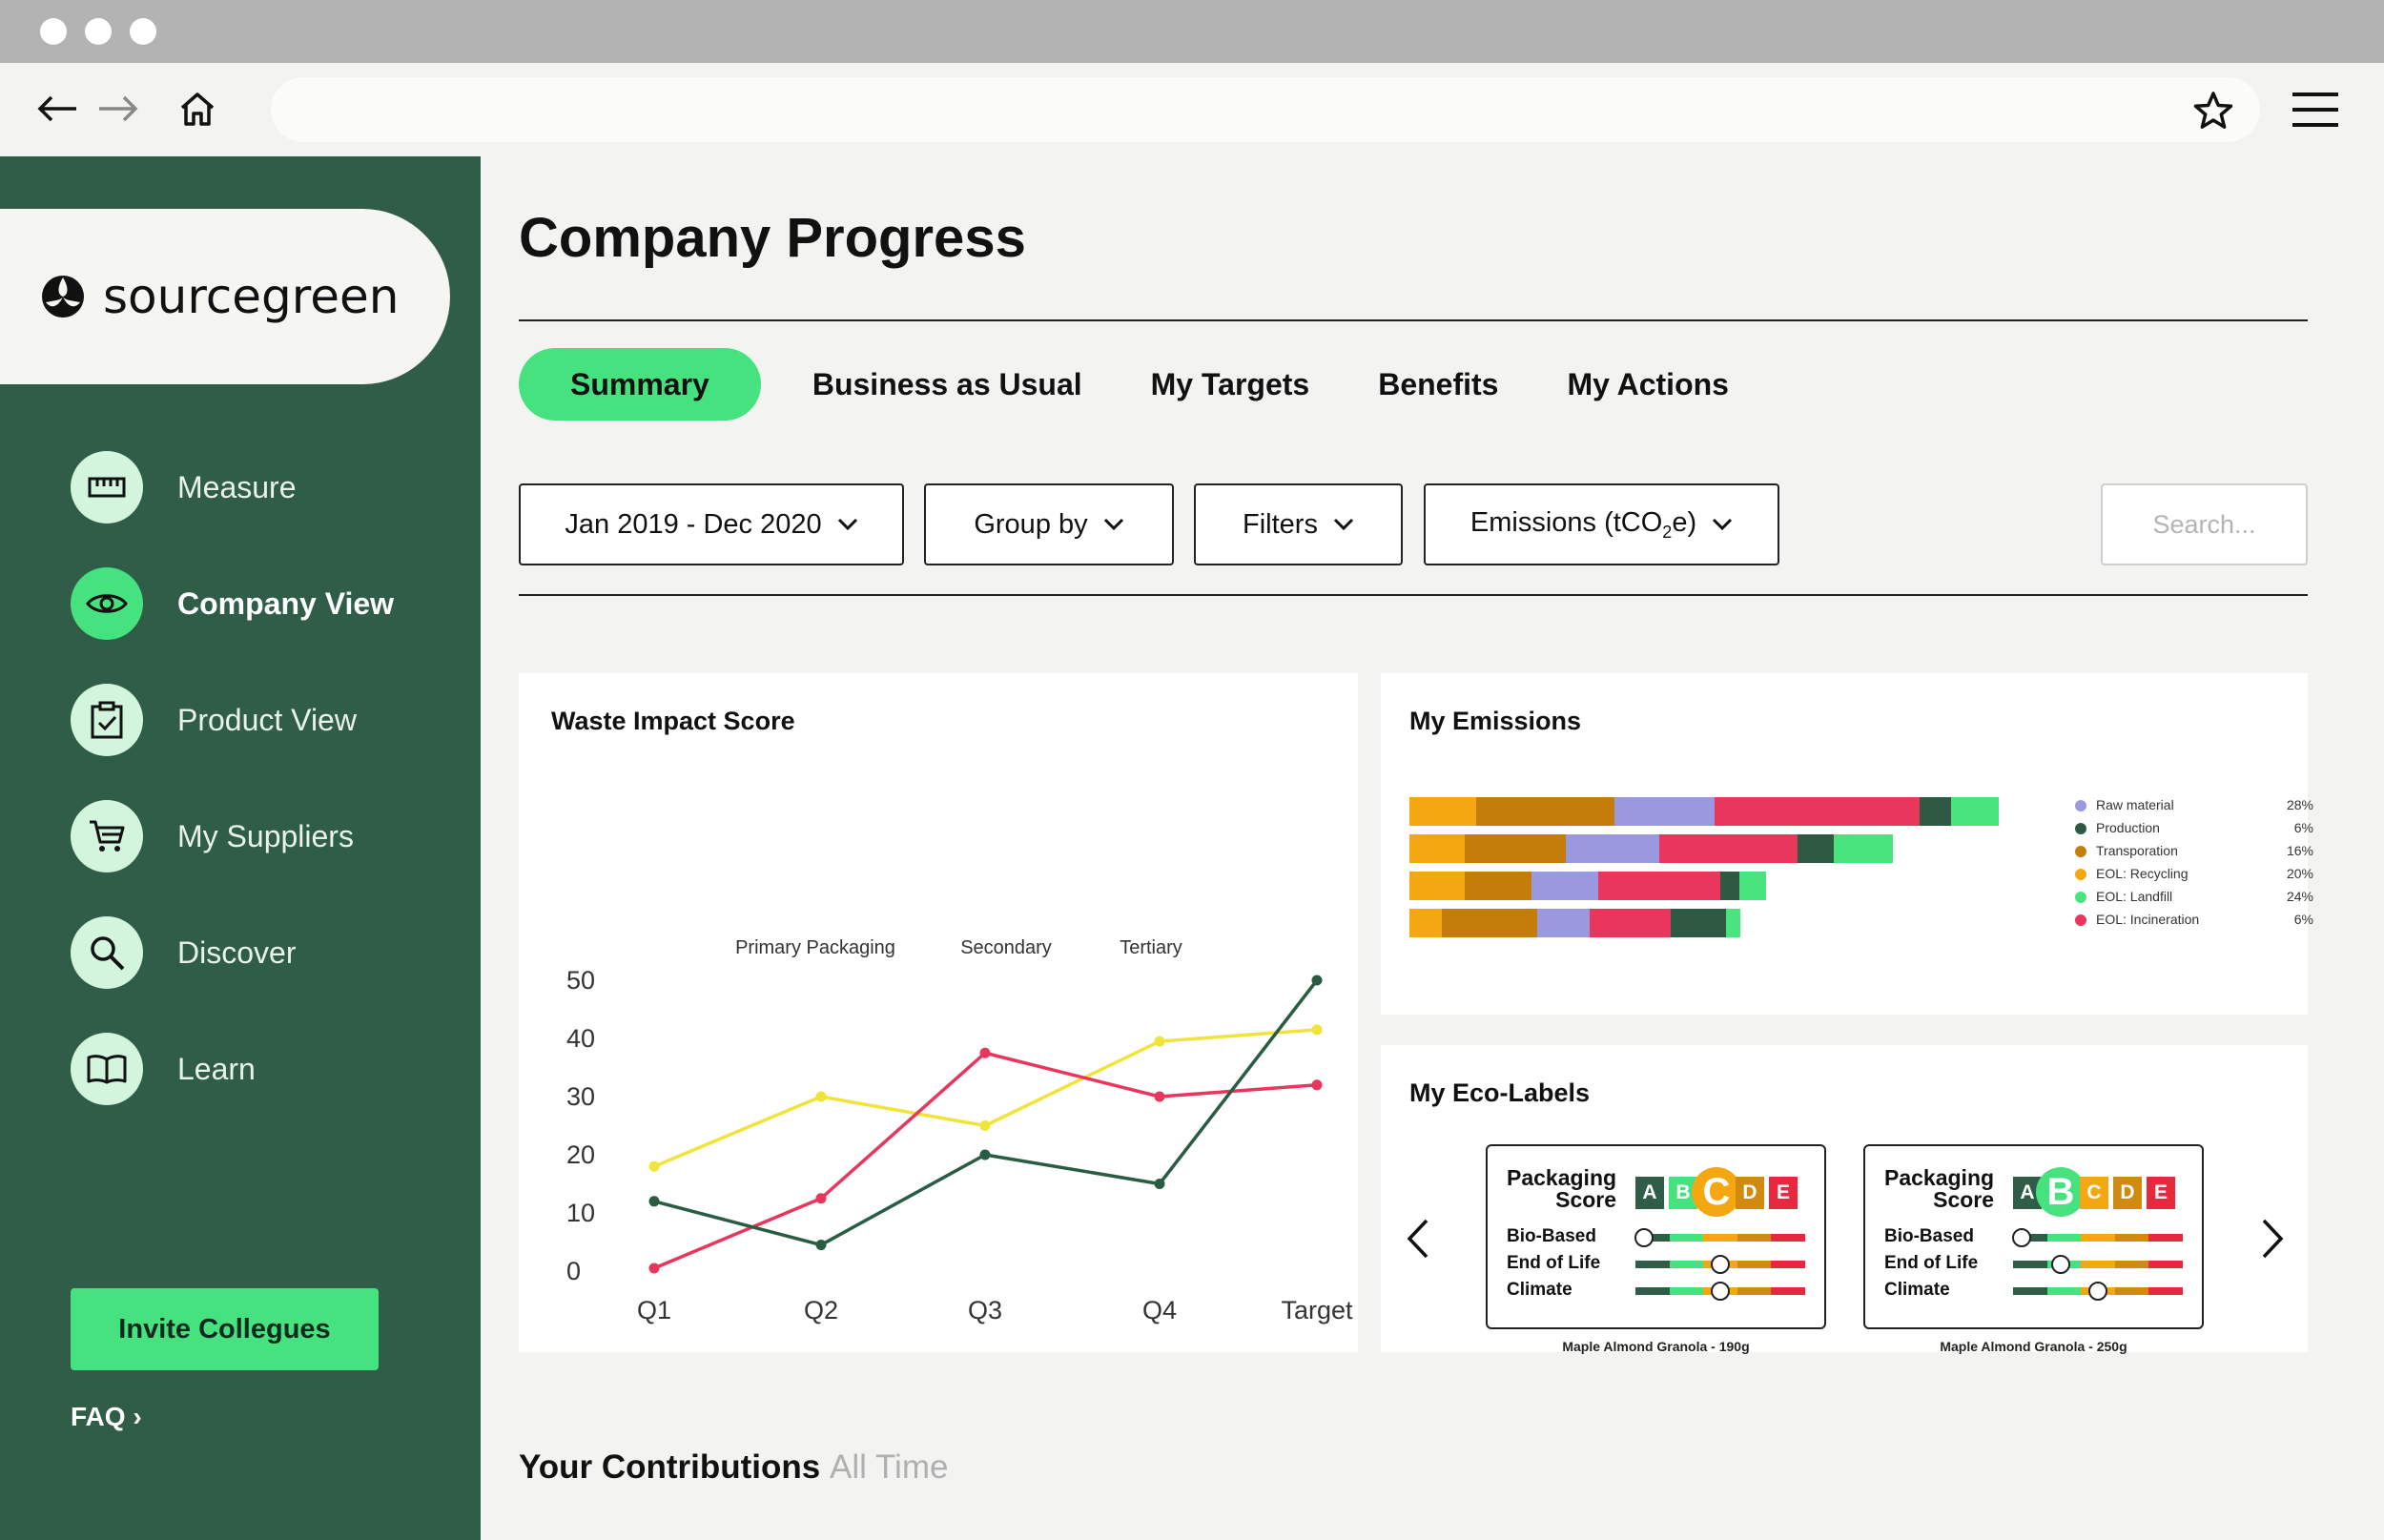 The width and height of the screenshot is (2384, 1540). What do you see at coordinates (1418, 1239) in the screenshot?
I see `chevron-left-icon` at bounding box center [1418, 1239].